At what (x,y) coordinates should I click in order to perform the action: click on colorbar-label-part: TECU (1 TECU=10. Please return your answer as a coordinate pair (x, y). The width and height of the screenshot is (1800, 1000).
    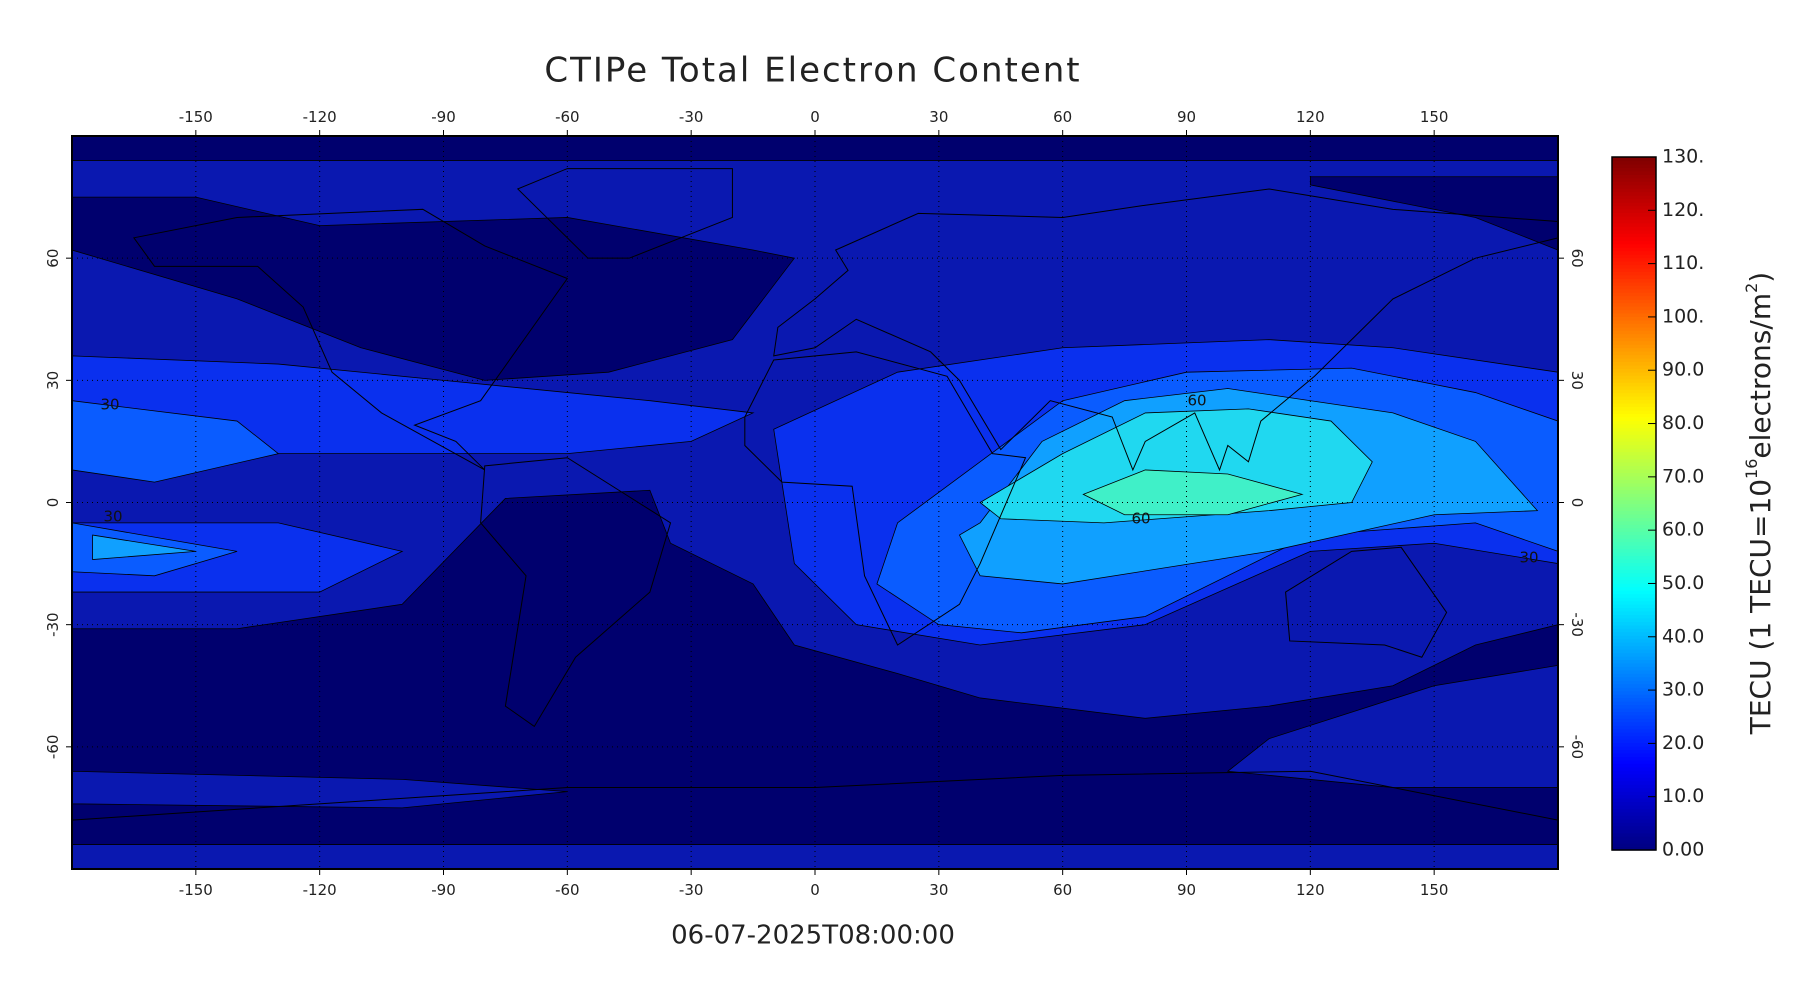
    Looking at the image, I should click on (1760, 607).